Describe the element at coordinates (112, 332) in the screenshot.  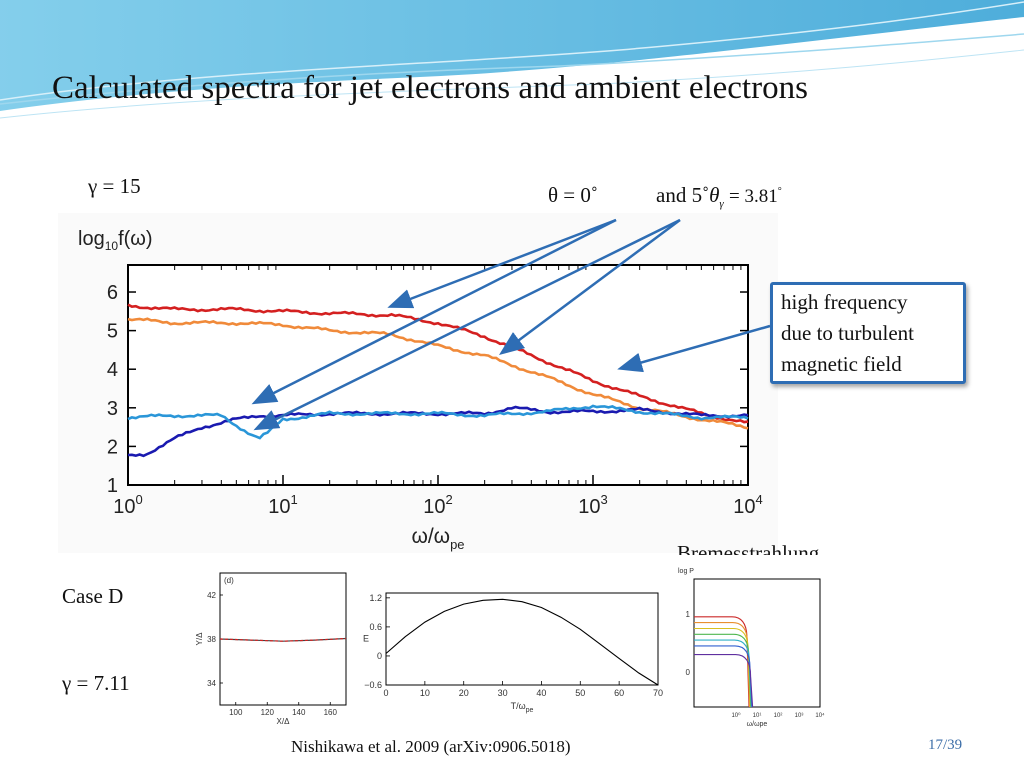
I see `y-tick-label: 5` at that location.